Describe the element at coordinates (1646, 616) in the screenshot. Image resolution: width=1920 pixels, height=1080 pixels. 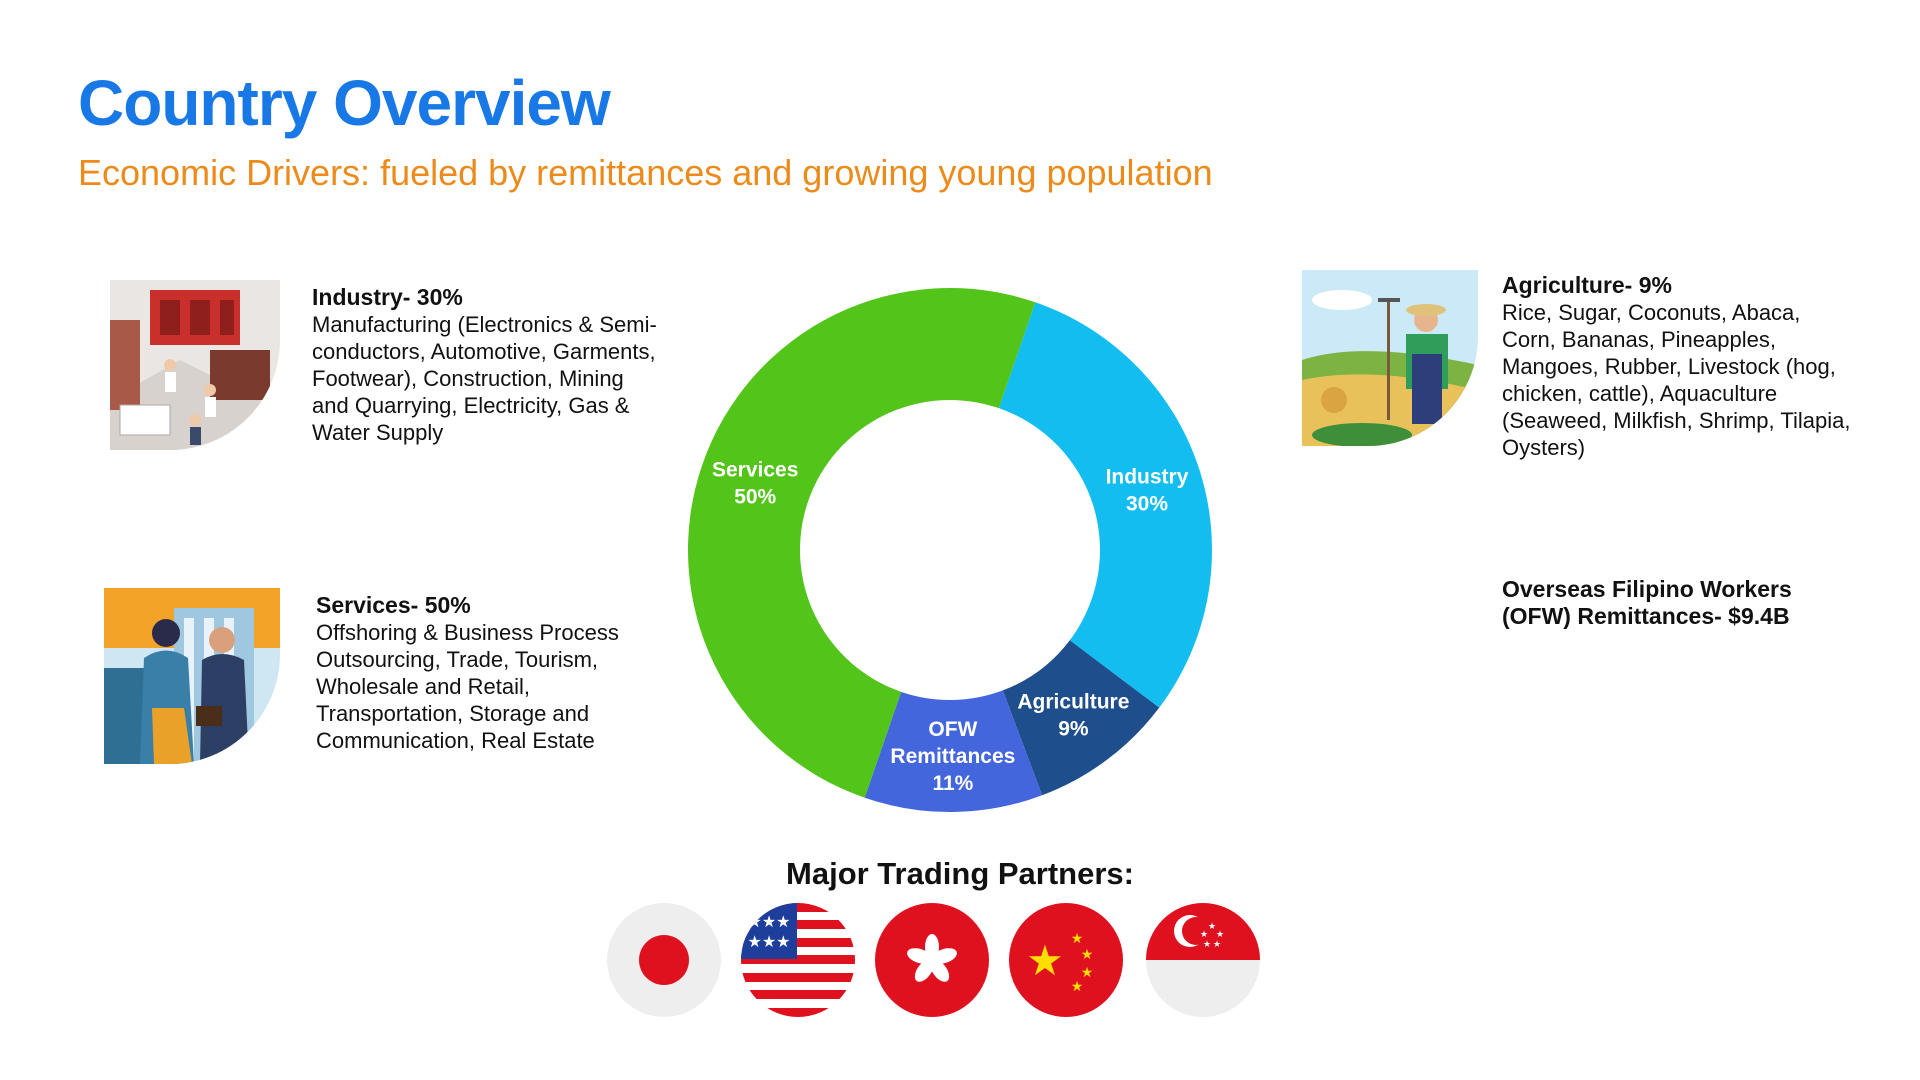
I see `ofw-heading-line: (OFW) Remittances- $9.4B` at that location.